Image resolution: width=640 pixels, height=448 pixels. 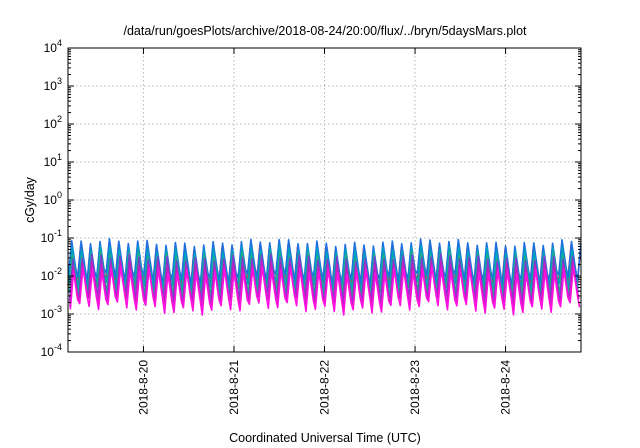 I want to click on y-tick-label: 10⁴, so click(x=53, y=46).